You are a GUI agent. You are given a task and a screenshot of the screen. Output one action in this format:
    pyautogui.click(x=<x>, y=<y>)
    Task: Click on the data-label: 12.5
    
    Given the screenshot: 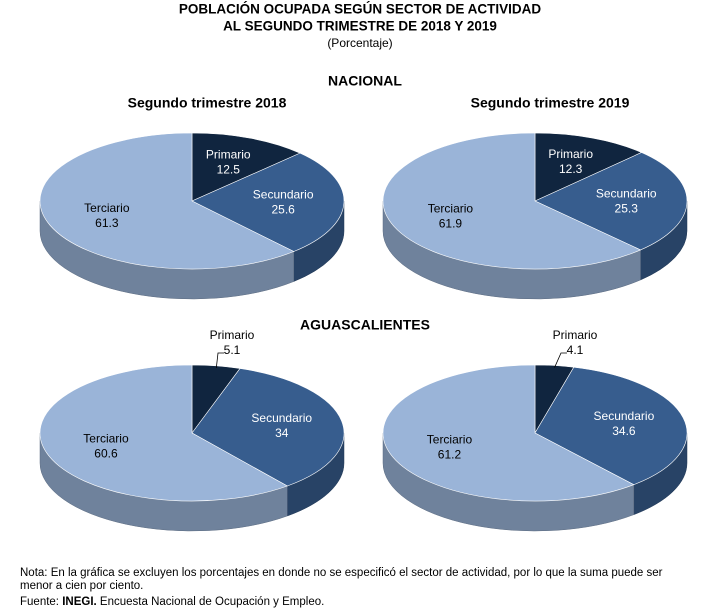 What is the action you would take?
    pyautogui.click(x=229, y=169)
    